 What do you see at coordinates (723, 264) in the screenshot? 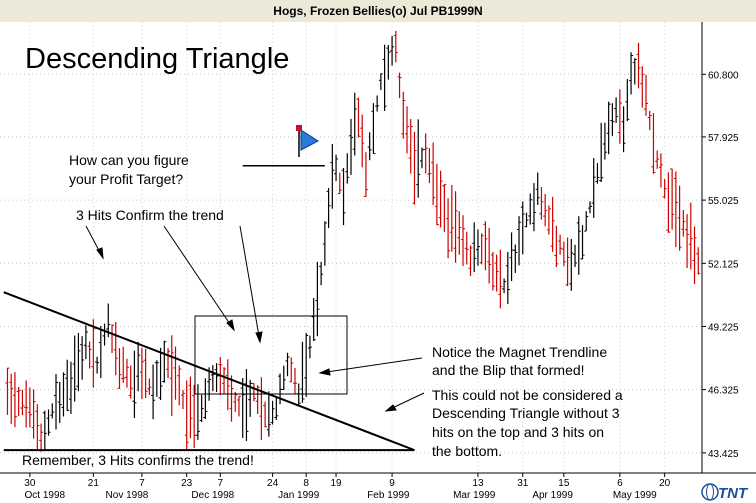
I see `price-tick-label: 52.125` at bounding box center [723, 264].